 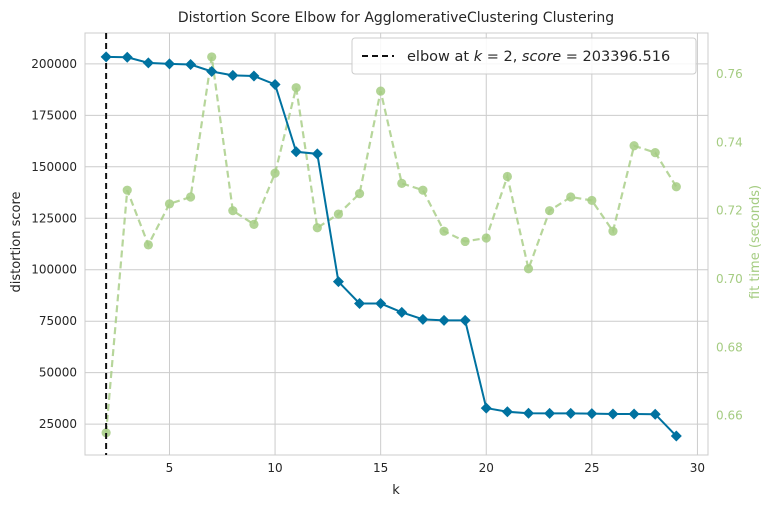 I want to click on y-tick-label: 25000, so click(x=58, y=424).